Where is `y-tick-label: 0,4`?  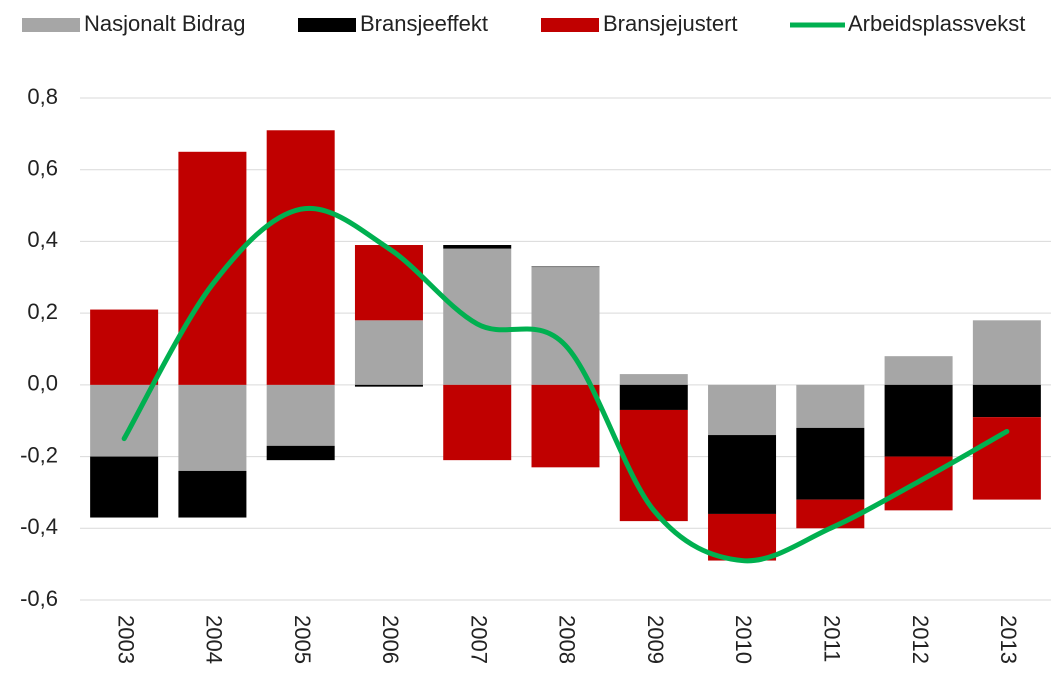
y-tick-label: 0,4 is located at coordinates (42, 239).